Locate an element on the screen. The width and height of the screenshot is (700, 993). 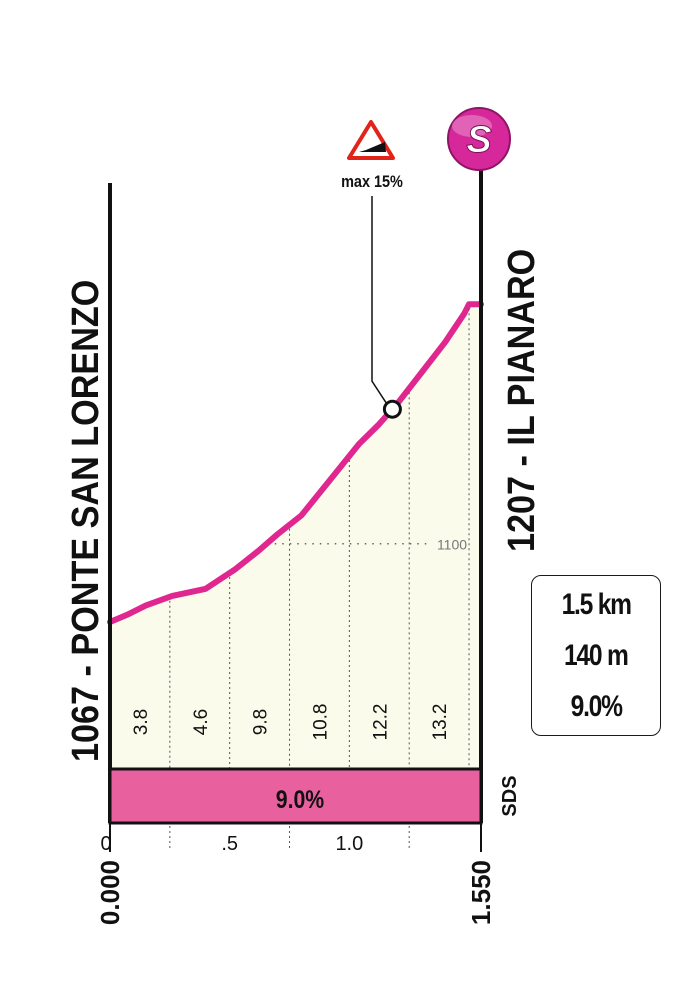
segment-gradient-labels: 3.8 4.6 9.8 10.8 12.2 13.2 is located at coordinates (291, 722).